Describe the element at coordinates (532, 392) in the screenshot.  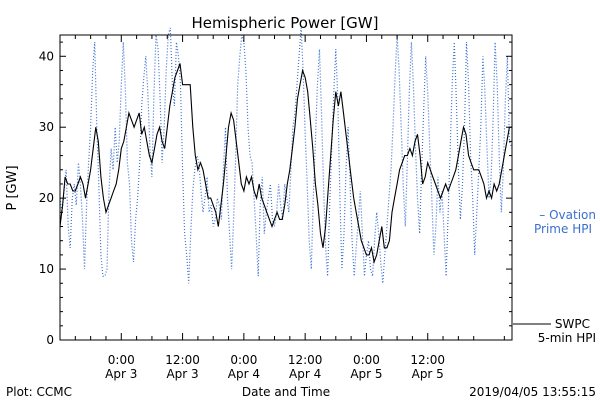
I see `footer-timestamp: 2019/04/05 13:55:15` at that location.